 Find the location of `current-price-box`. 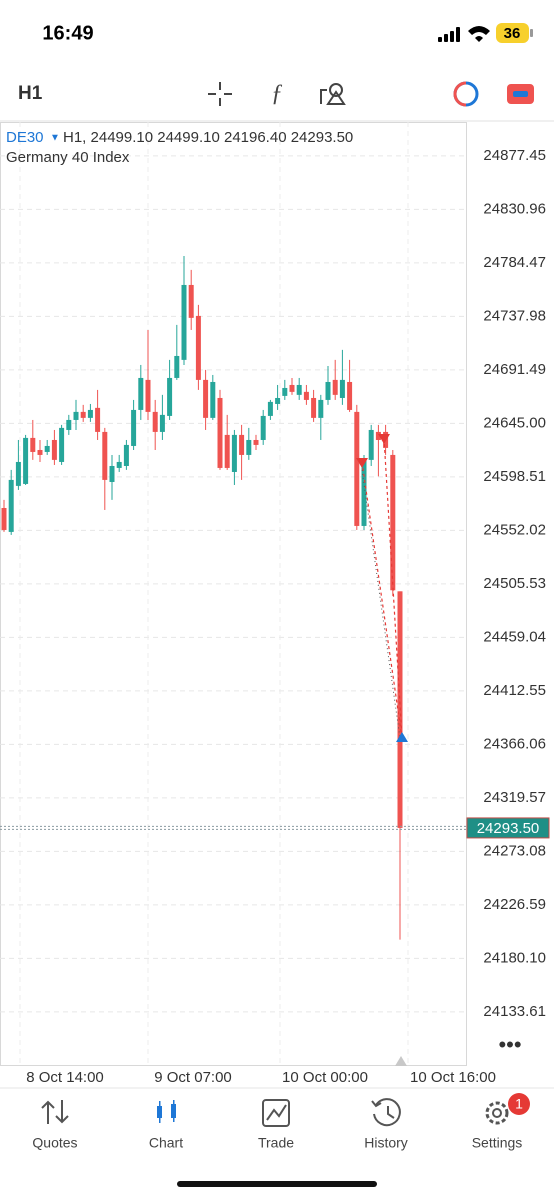

current-price-box is located at coordinates (508, 828).